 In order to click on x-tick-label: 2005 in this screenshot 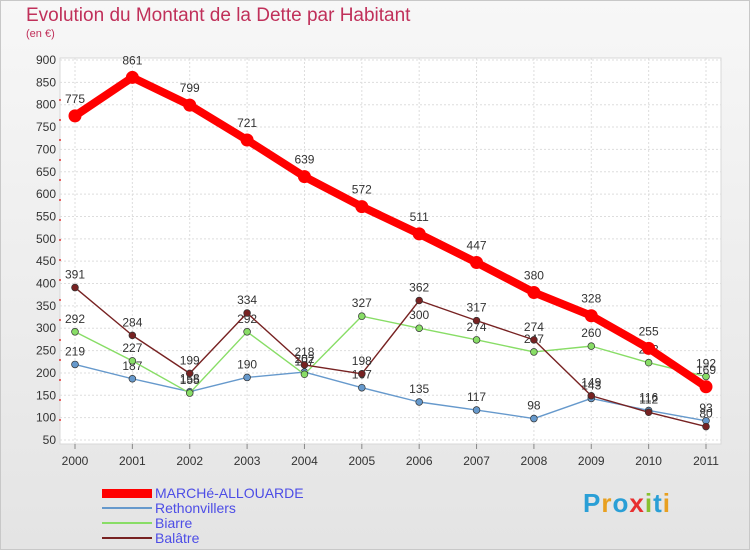, I will do `click(361, 461)`.